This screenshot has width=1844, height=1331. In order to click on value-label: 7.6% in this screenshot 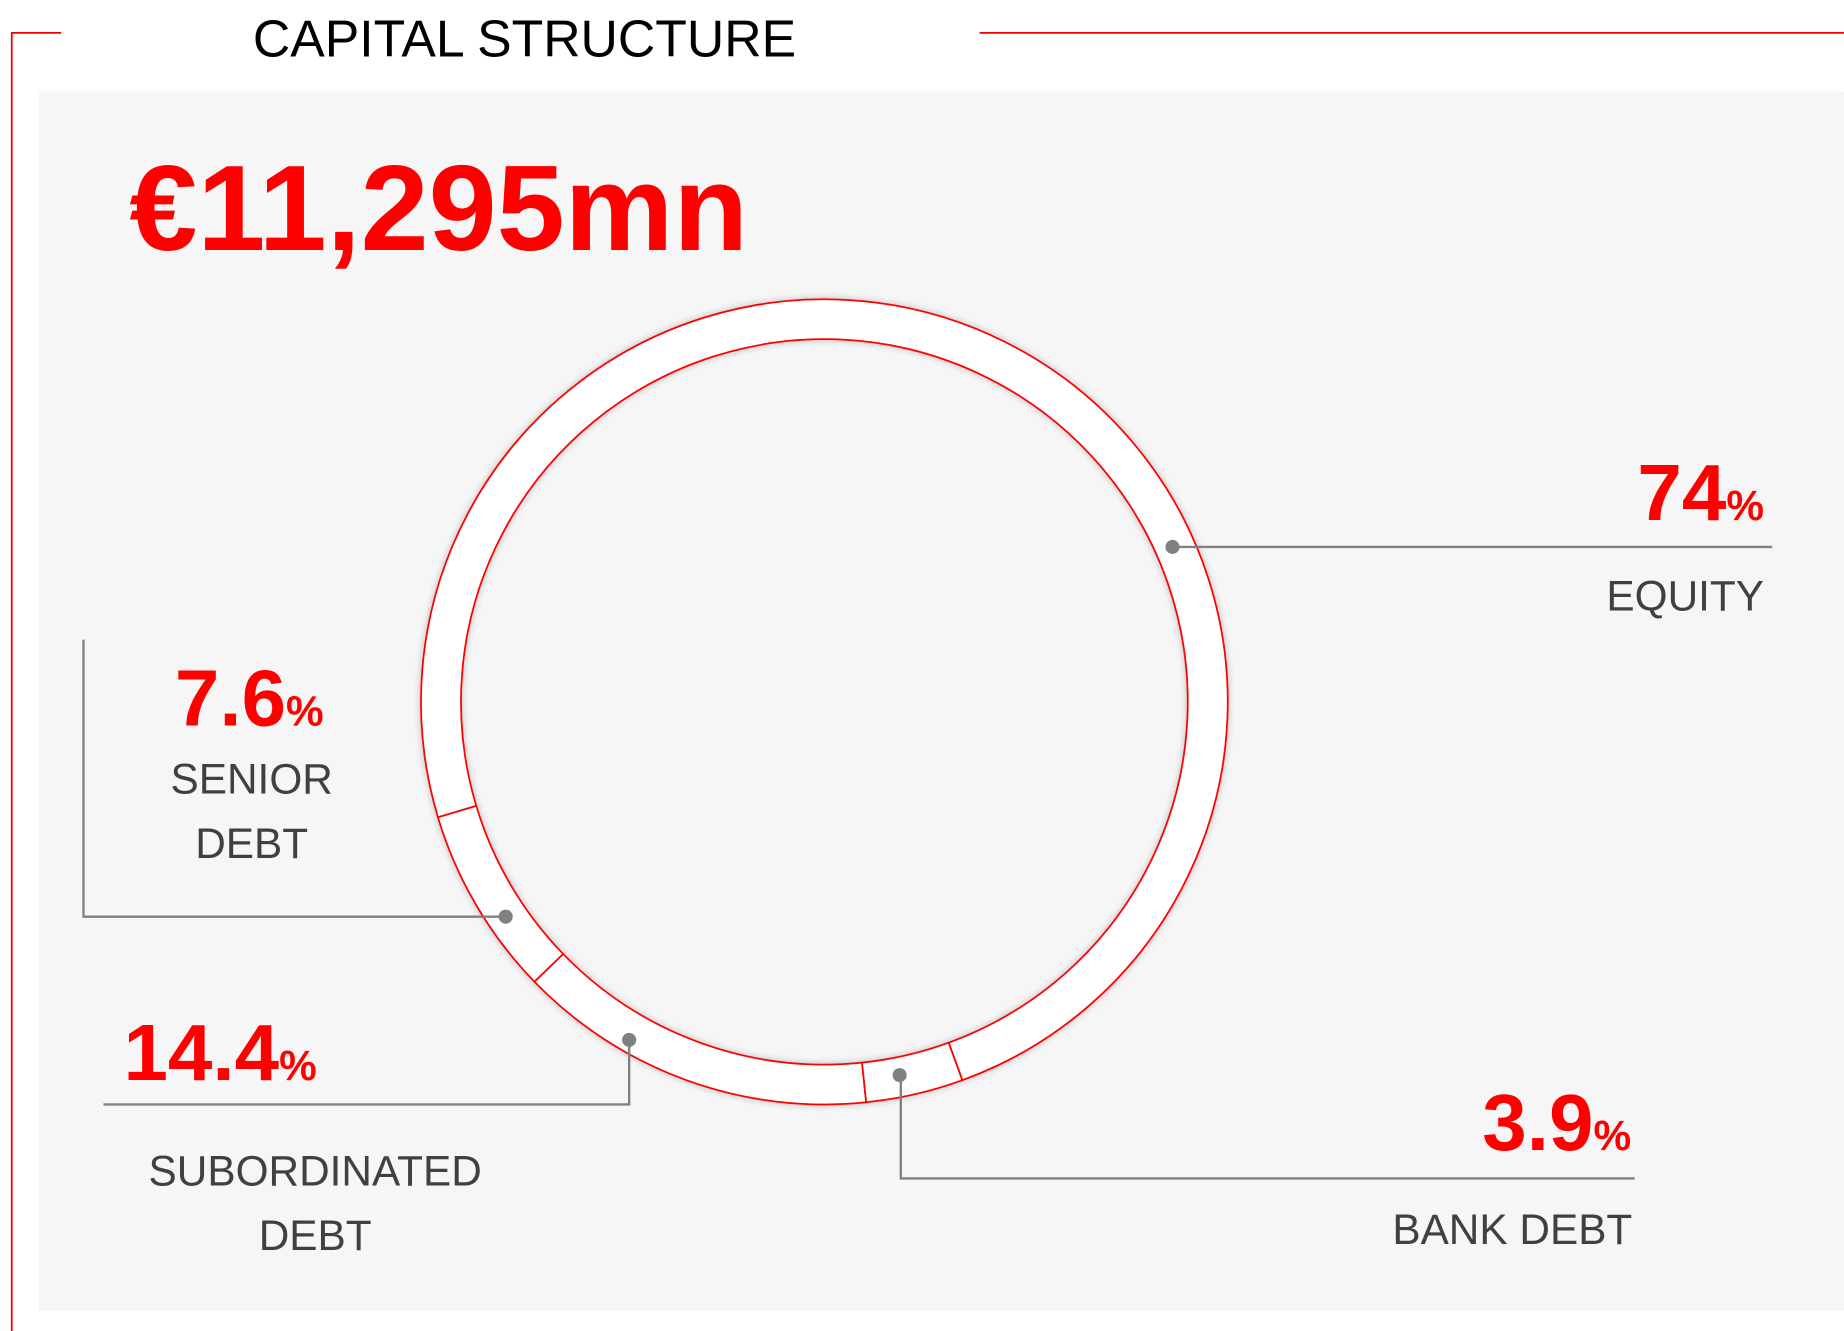, I will do `click(249, 697)`.